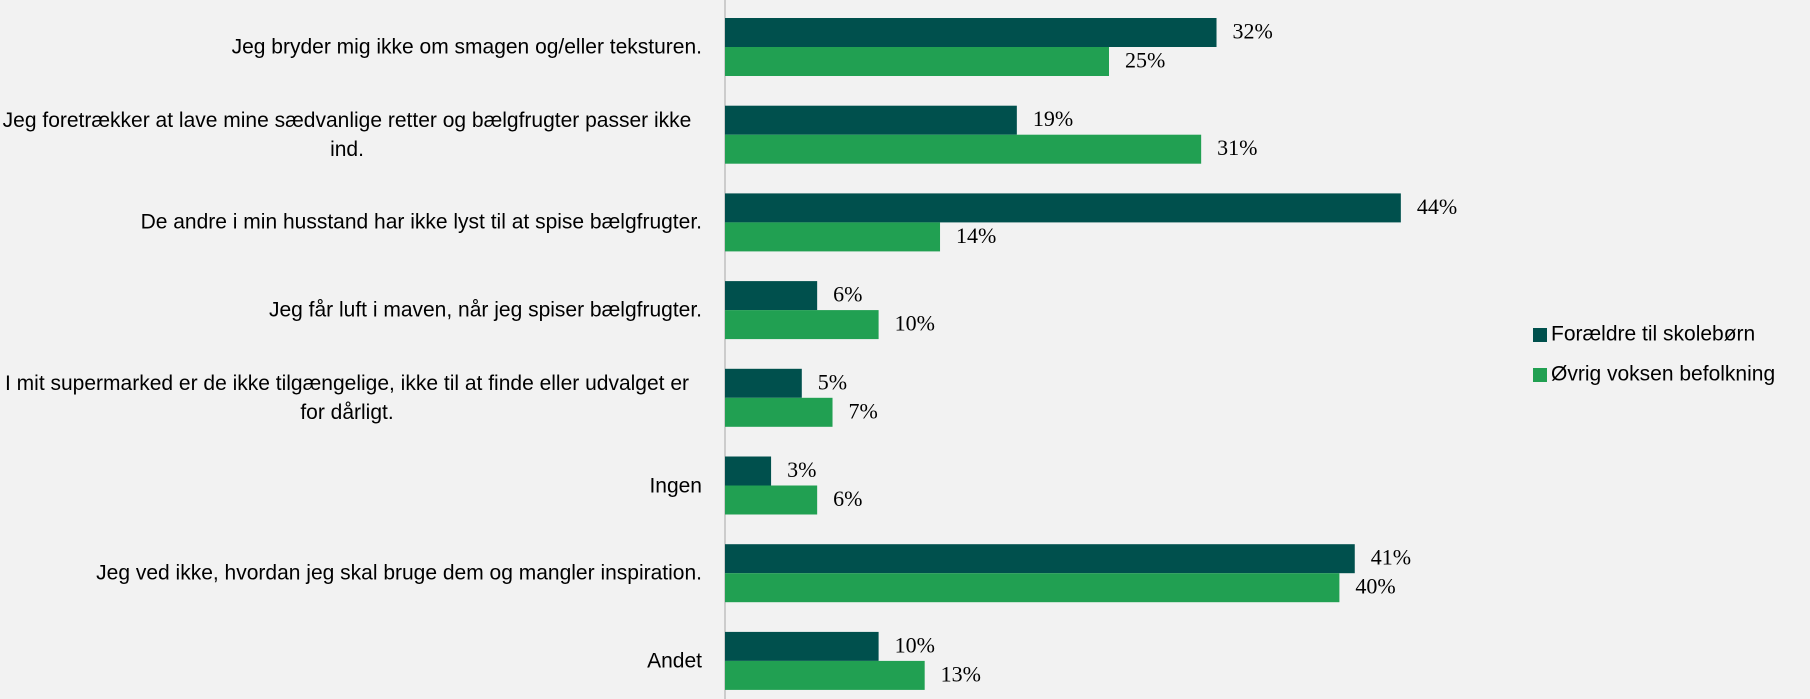  Describe the element at coordinates (351, 485) in the screenshot. I see `category-label: Ingen` at that location.